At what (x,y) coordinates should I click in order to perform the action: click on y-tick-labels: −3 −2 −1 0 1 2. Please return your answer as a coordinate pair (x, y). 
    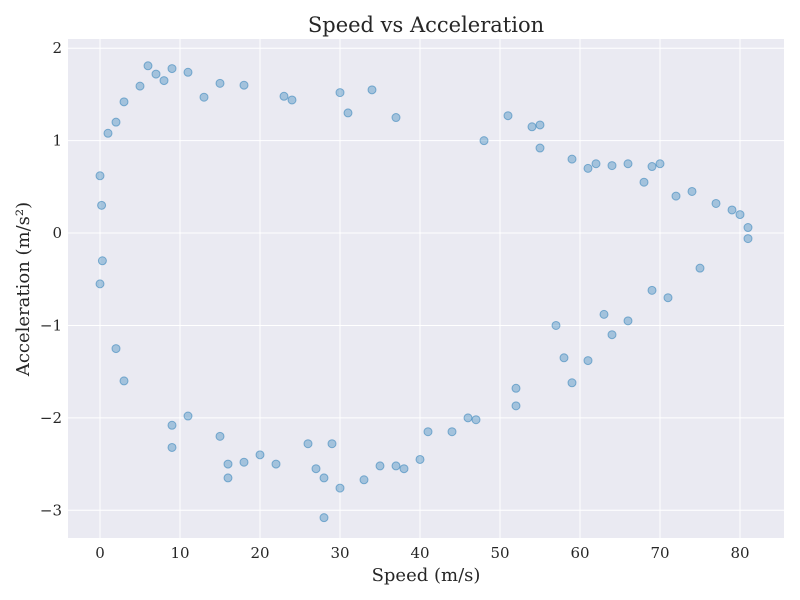
    Looking at the image, I should click on (51, 279).